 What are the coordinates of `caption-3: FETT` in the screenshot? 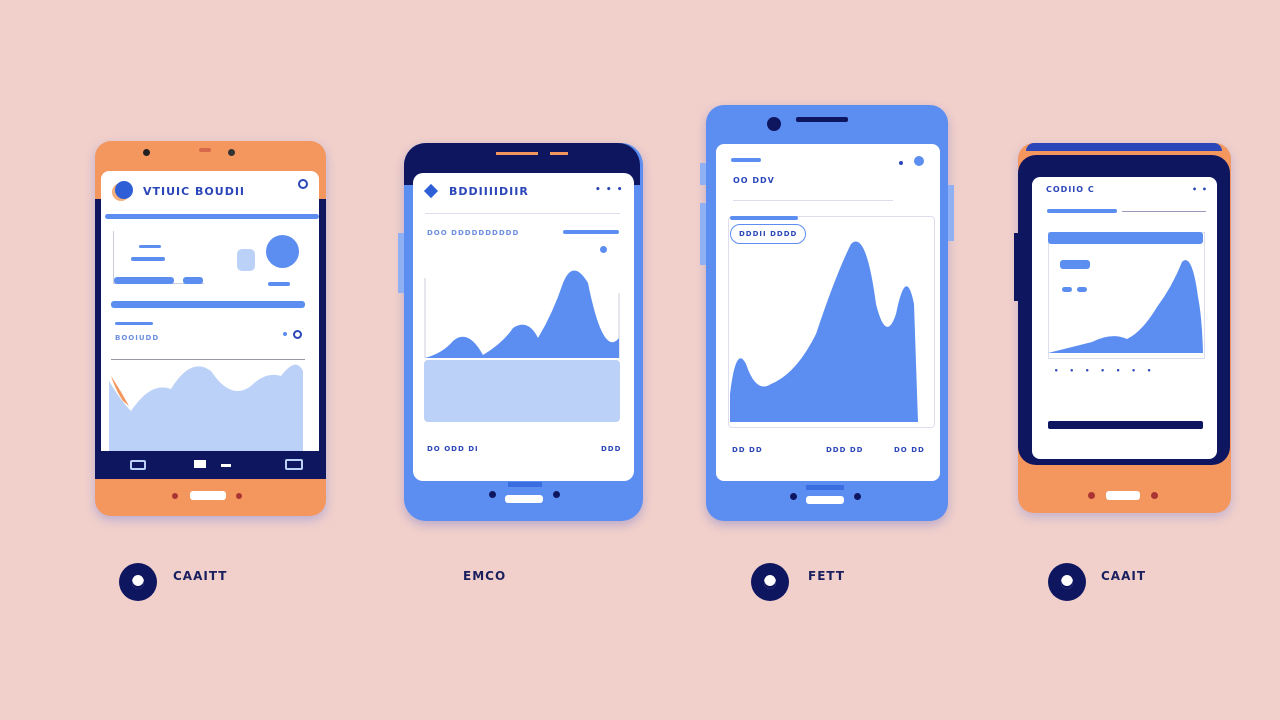 It's located at (827, 576).